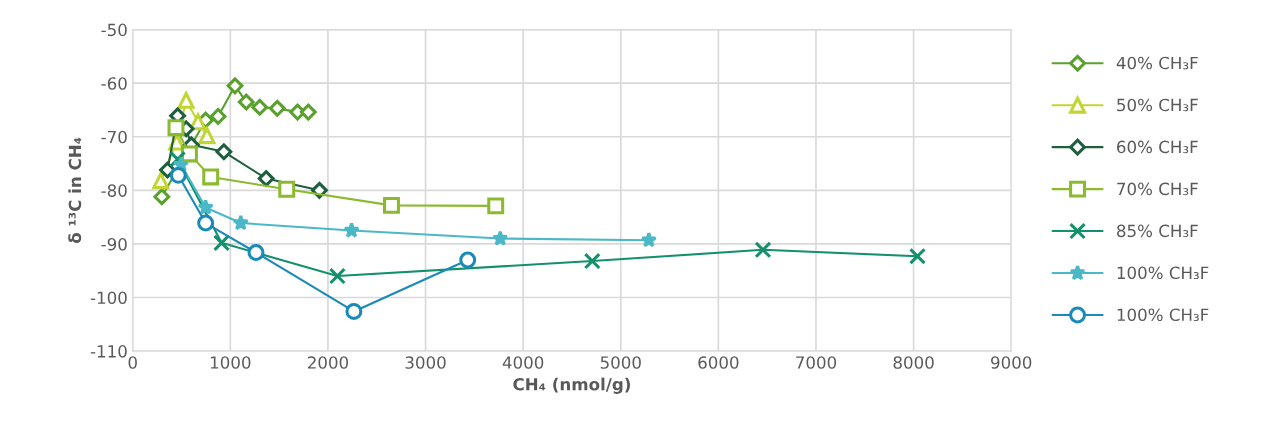 This screenshot has width=1264, height=423. Describe the element at coordinates (718, 362) in the screenshot. I see `x-tick-label: 6000` at that location.